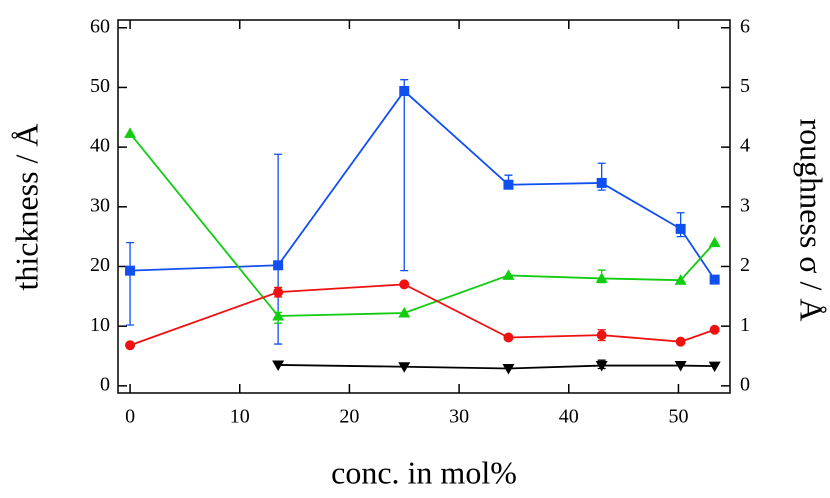  What do you see at coordinates (569, 417) in the screenshot?
I see `x-tick-label: 40` at bounding box center [569, 417].